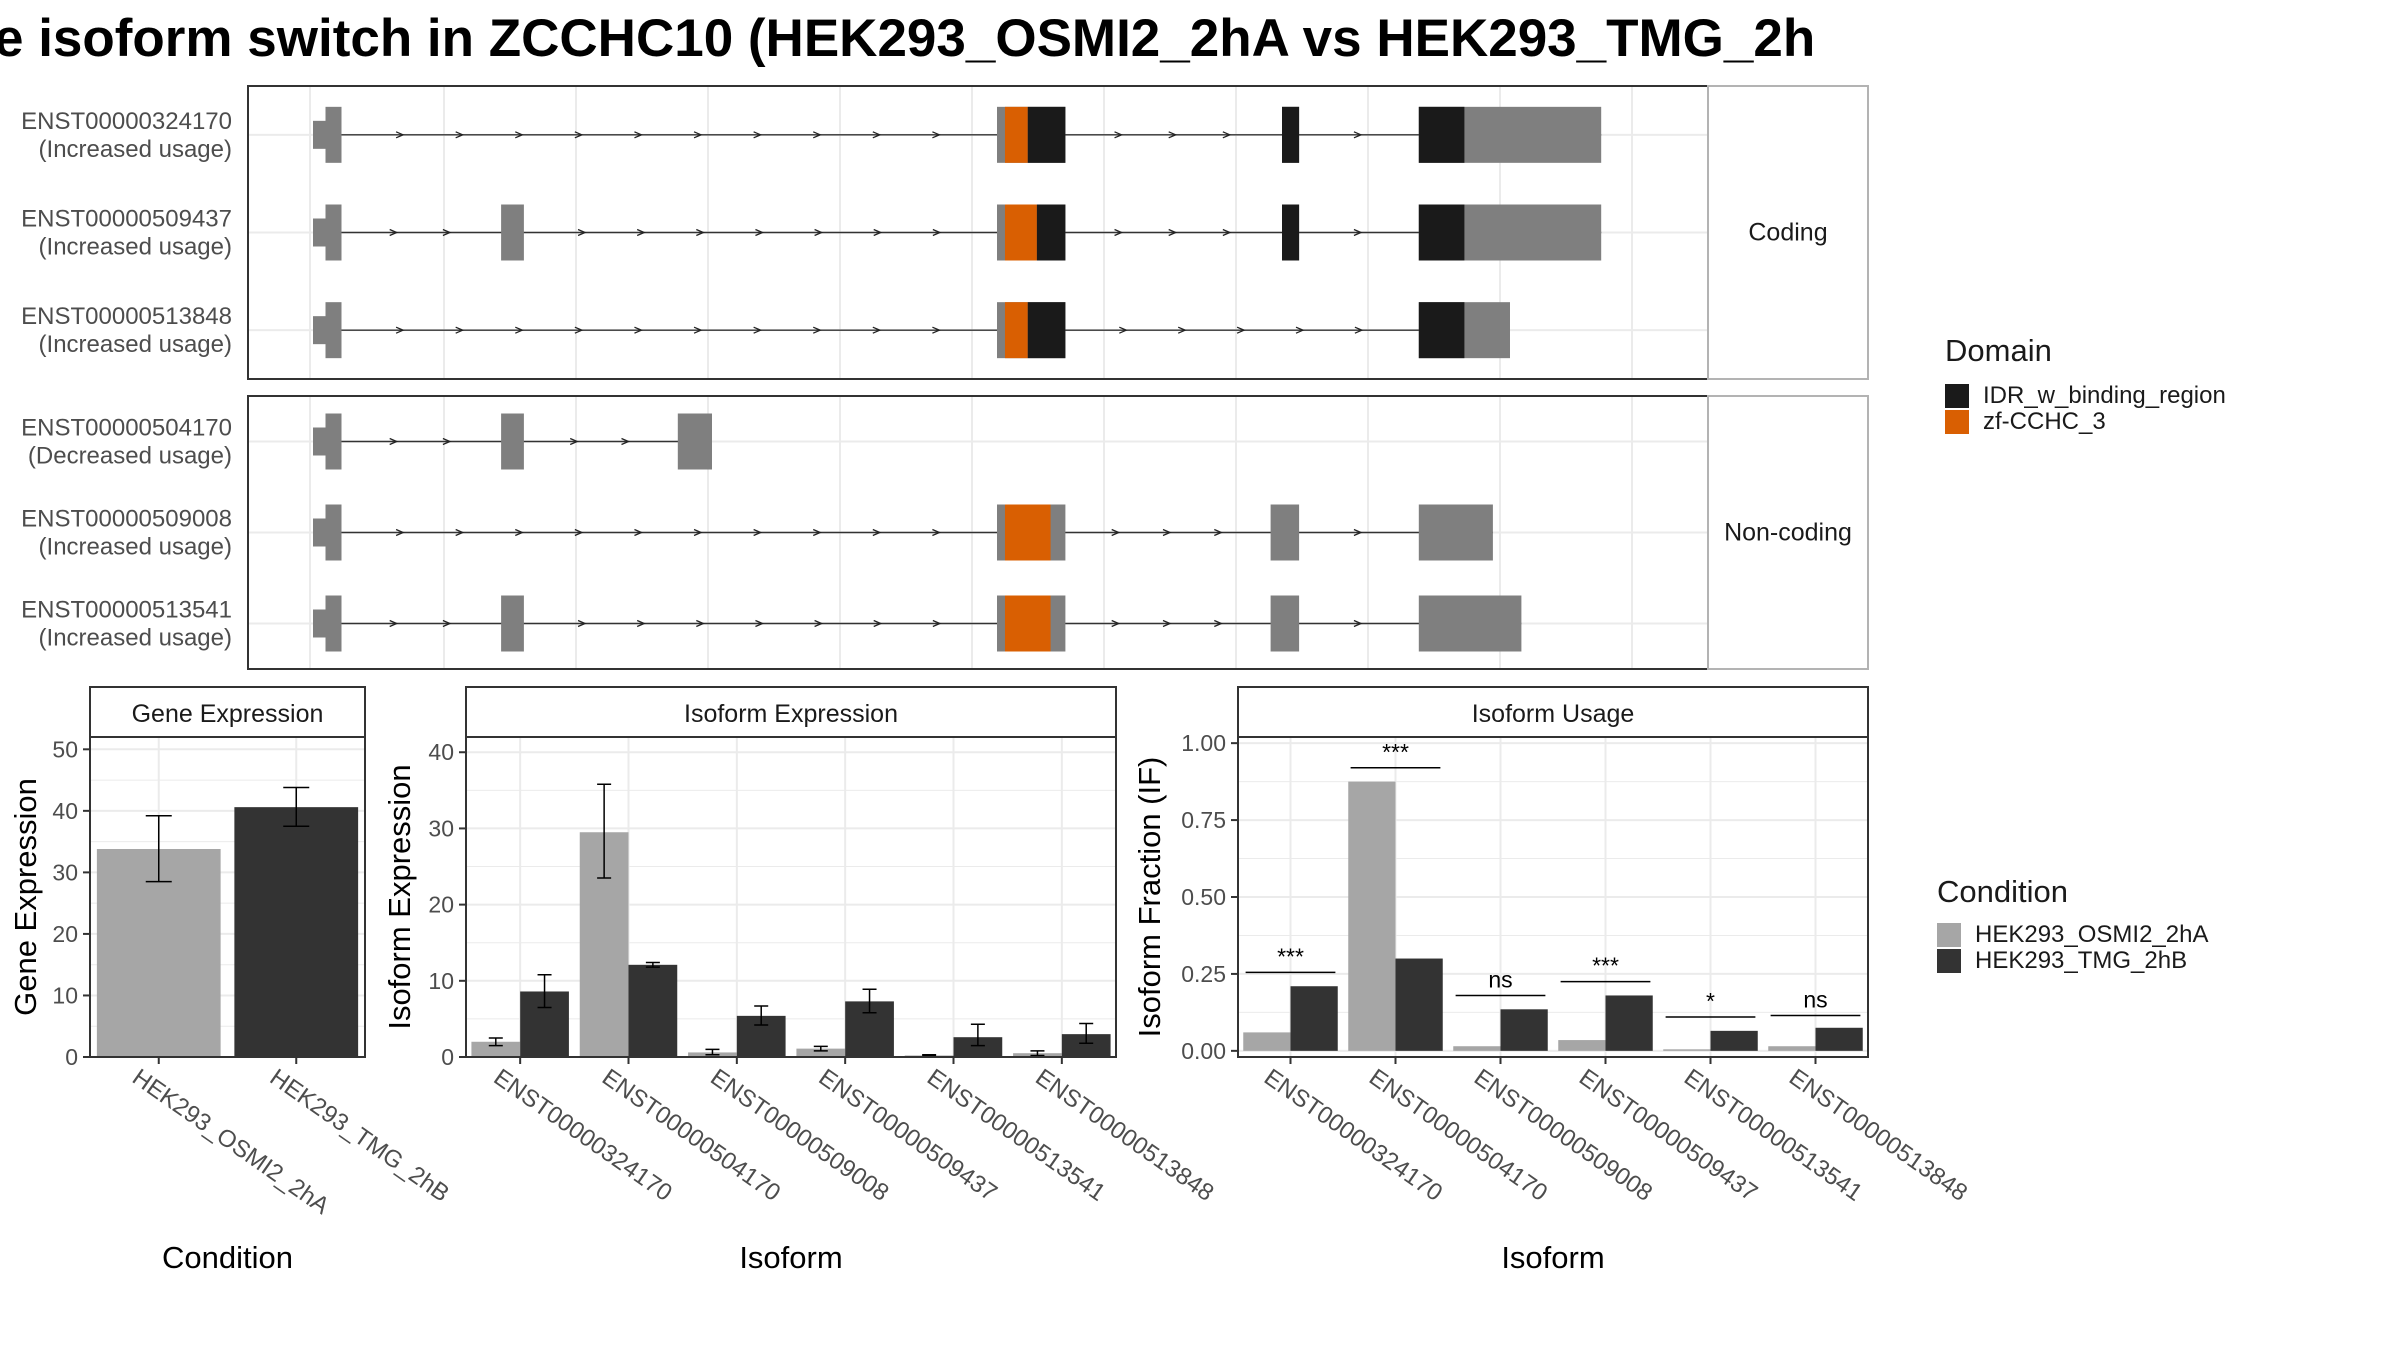 Image resolution: width=2400 pixels, height=1350 pixels. What do you see at coordinates (399, 896) in the screenshot?
I see `y-axis-title: Isoform Expression` at bounding box center [399, 896].